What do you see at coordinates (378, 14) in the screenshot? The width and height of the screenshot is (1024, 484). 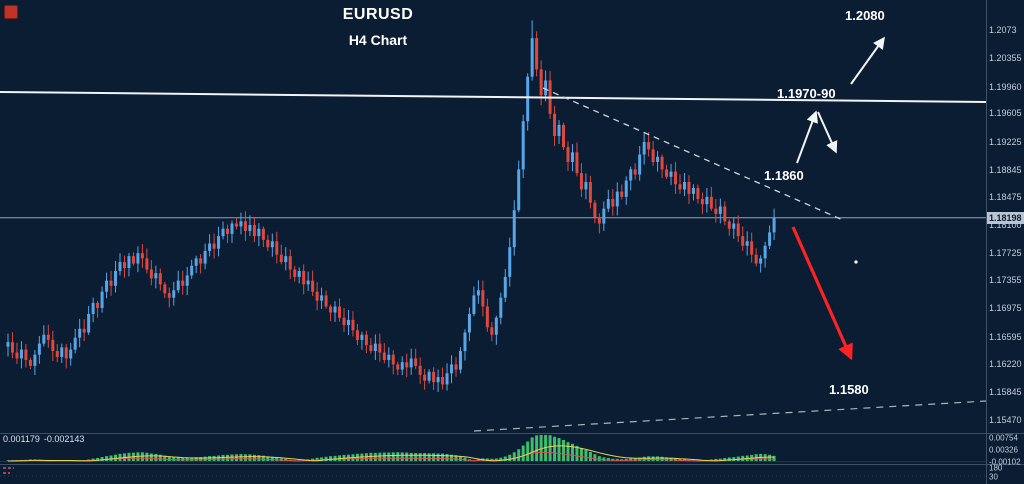 I see `symbol-title: EURUSD` at bounding box center [378, 14].